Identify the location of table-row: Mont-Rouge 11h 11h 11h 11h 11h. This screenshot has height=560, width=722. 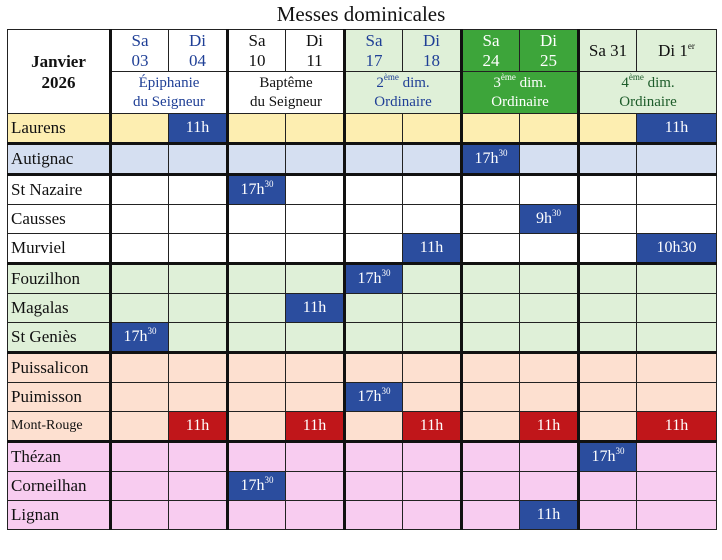
(362, 426).